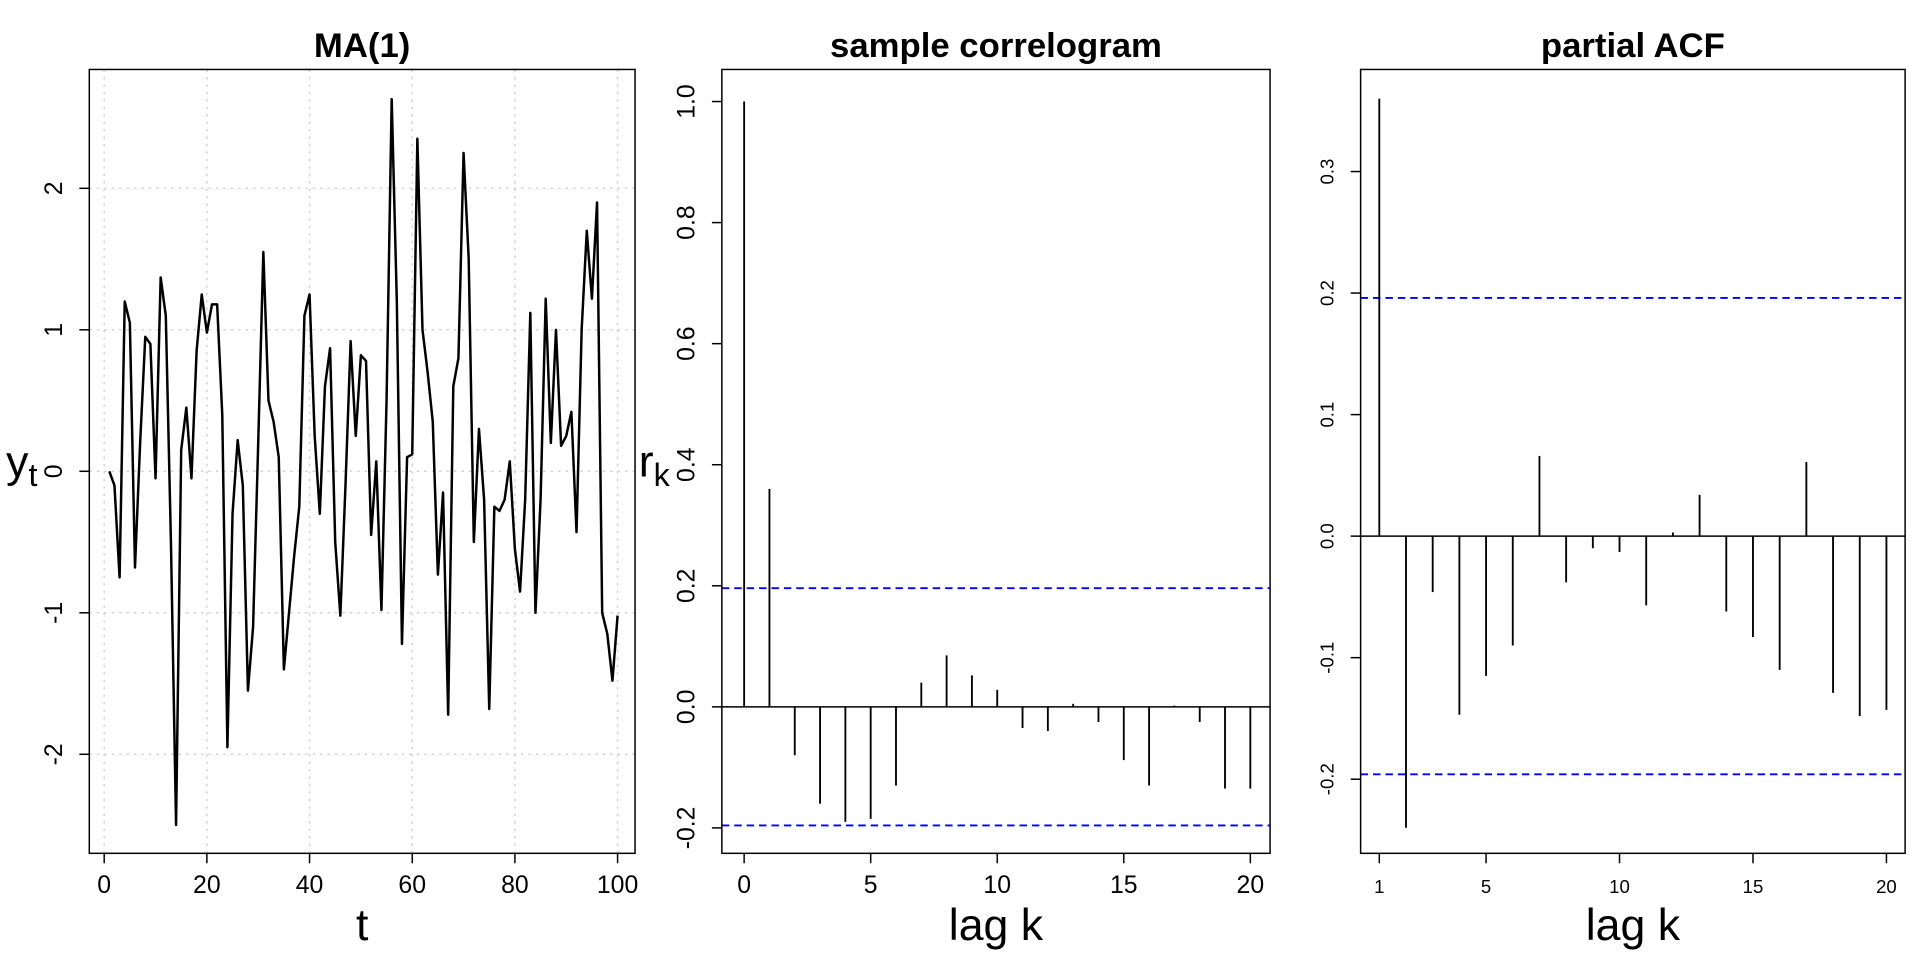 This screenshot has height=960, width=1920. I want to click on y-tick-label: 1.0, so click(687, 101).